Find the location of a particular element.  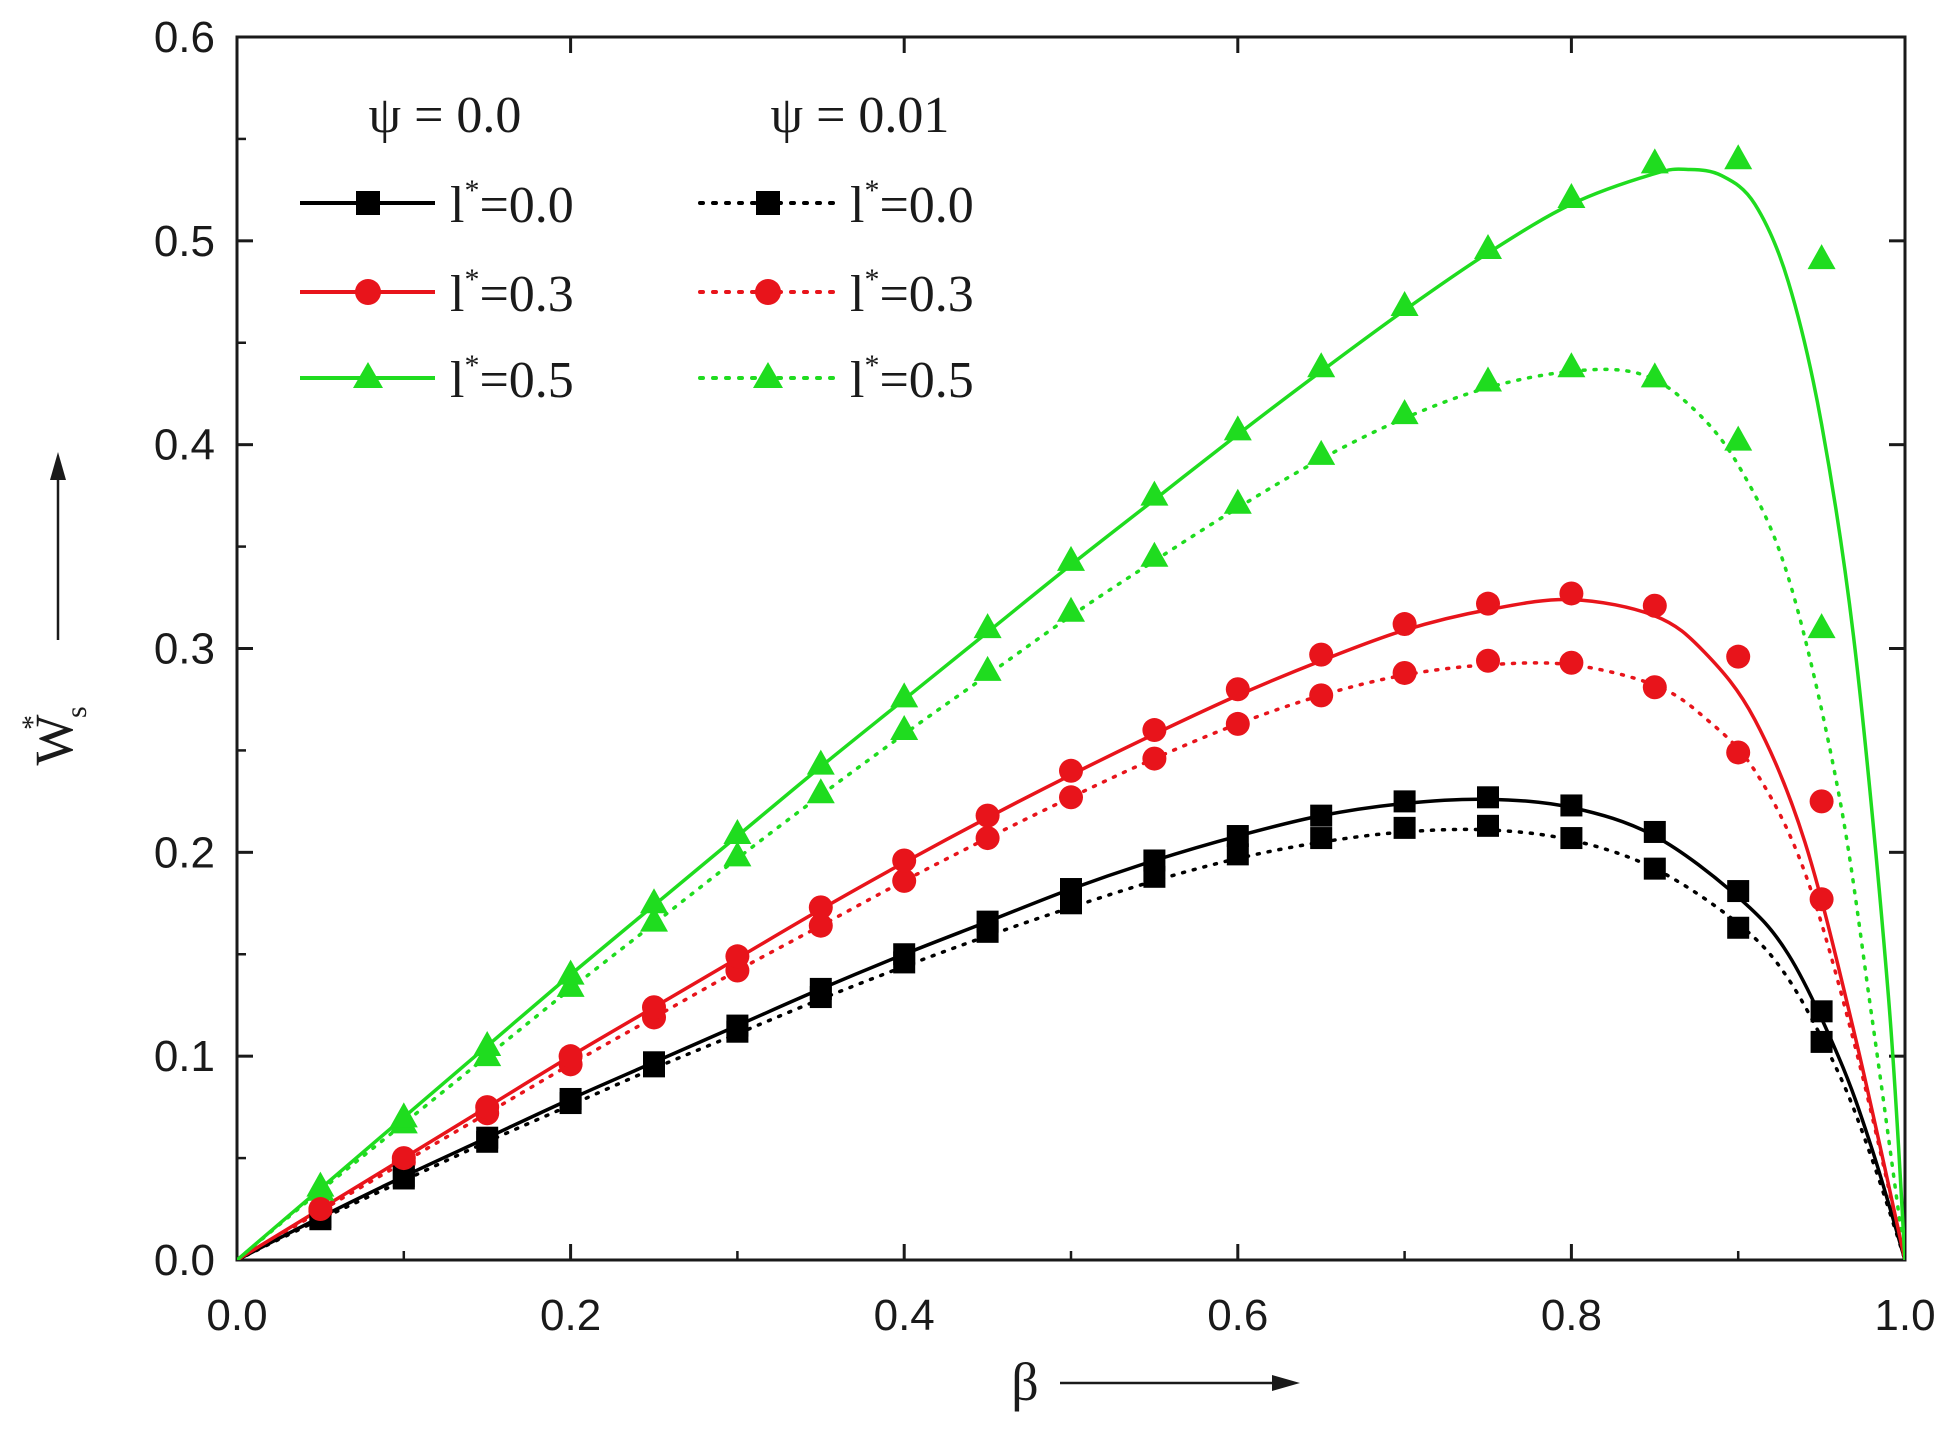

legend-entry-s4: l*=0.3 is located at coordinates (836, 293).